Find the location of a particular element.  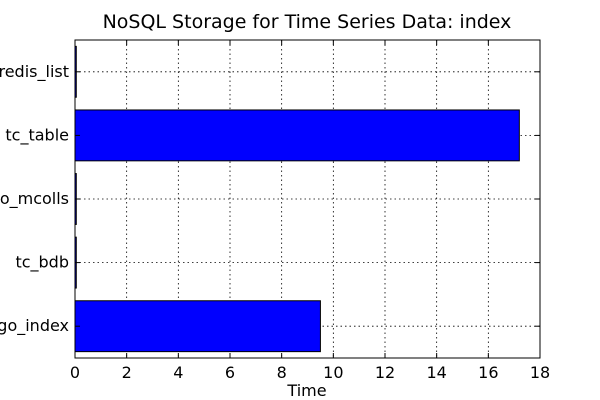

y-tick-label: redis_list is located at coordinates (34, 72).